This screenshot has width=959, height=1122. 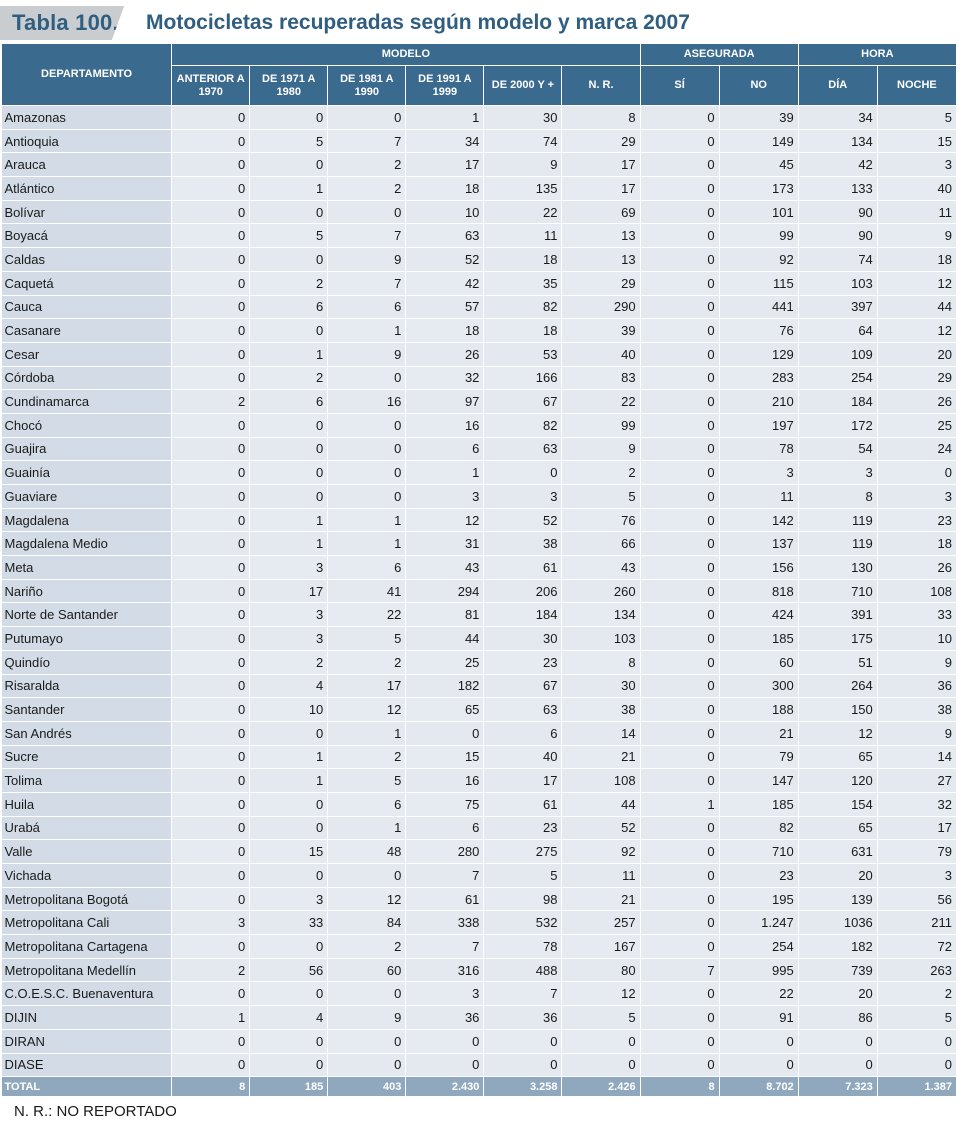 What do you see at coordinates (917, 401) in the screenshot?
I see `value-cell: 26` at bounding box center [917, 401].